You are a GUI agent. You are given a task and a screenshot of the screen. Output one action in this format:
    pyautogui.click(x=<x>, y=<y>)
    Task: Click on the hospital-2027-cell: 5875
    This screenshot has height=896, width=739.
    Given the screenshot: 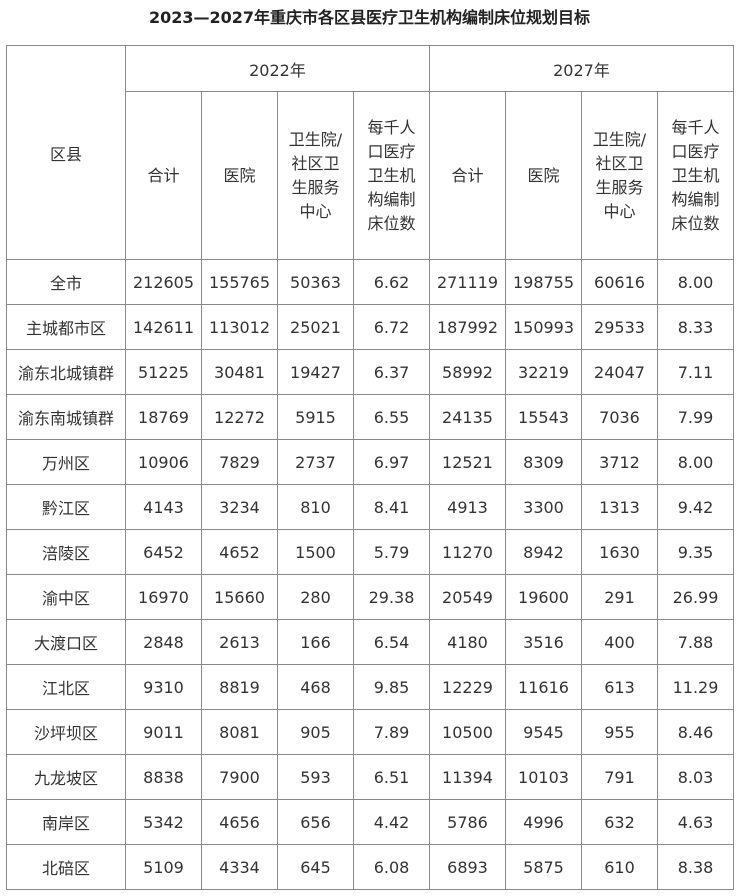 What is the action you would take?
    pyautogui.click(x=543, y=867)
    